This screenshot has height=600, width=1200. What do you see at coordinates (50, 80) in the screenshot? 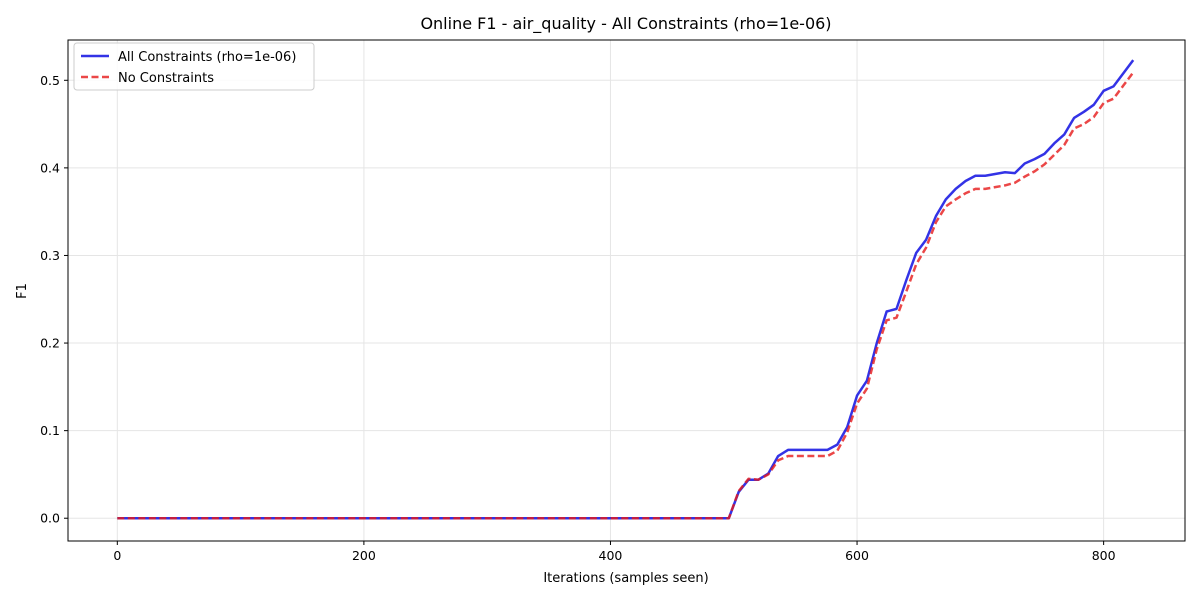
I see `y-tick-label: 0.5` at bounding box center [50, 80].